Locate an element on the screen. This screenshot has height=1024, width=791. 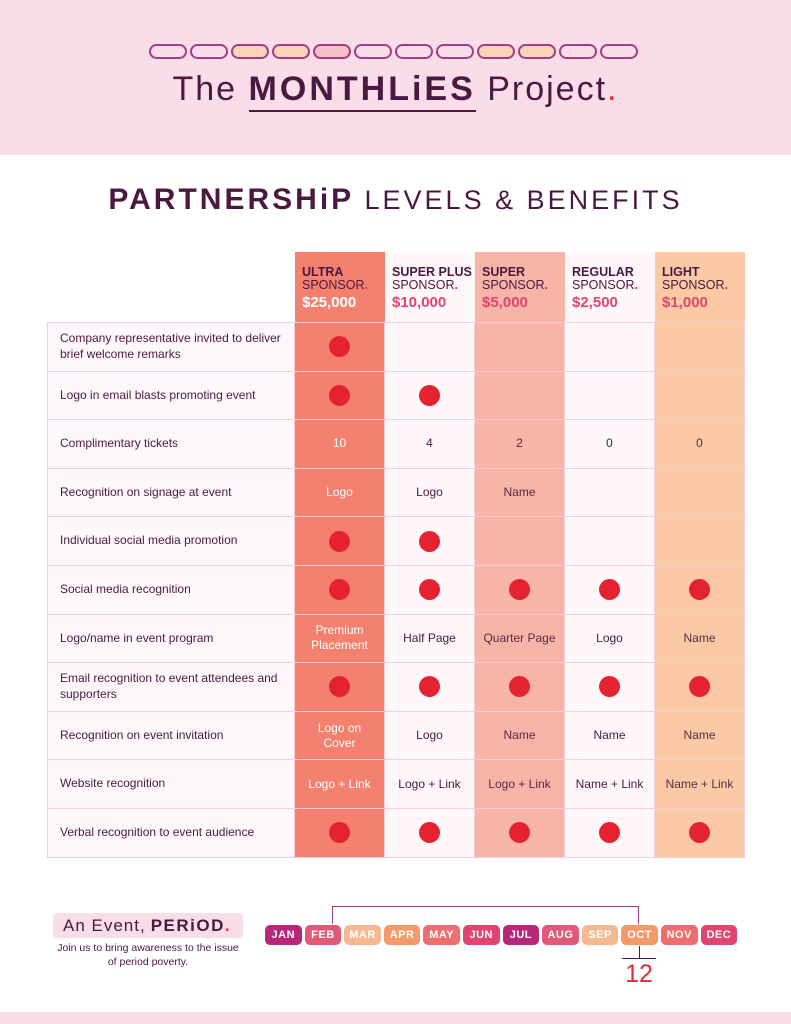
brand-logo: The MONTHLiES Project. is located at coordinates (395, 91).